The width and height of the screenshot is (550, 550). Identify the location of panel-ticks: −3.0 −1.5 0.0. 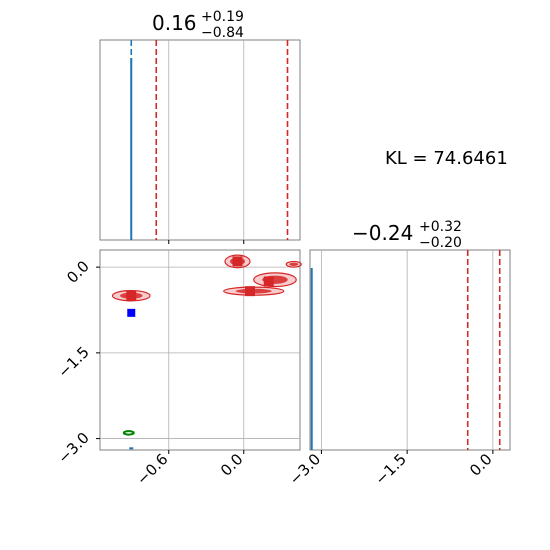
(391, 469).